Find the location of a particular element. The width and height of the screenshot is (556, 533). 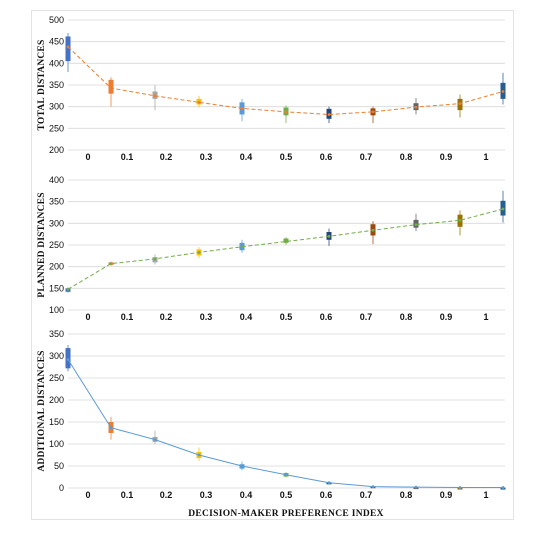

y-tick-label: 450 is located at coordinates (56, 42).